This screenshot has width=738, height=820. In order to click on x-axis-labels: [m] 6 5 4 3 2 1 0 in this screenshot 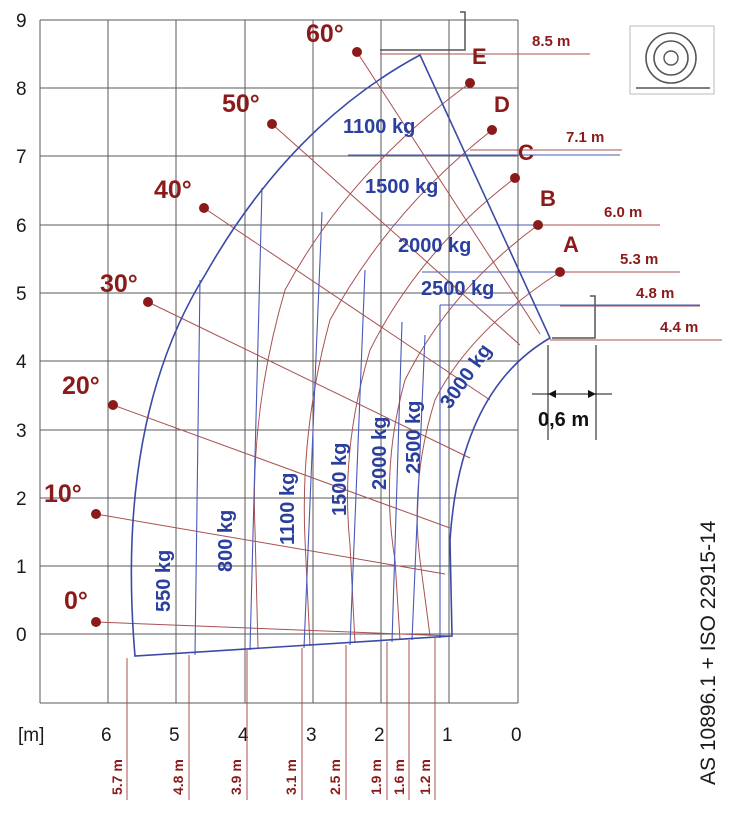, I will do `click(270, 735)`.